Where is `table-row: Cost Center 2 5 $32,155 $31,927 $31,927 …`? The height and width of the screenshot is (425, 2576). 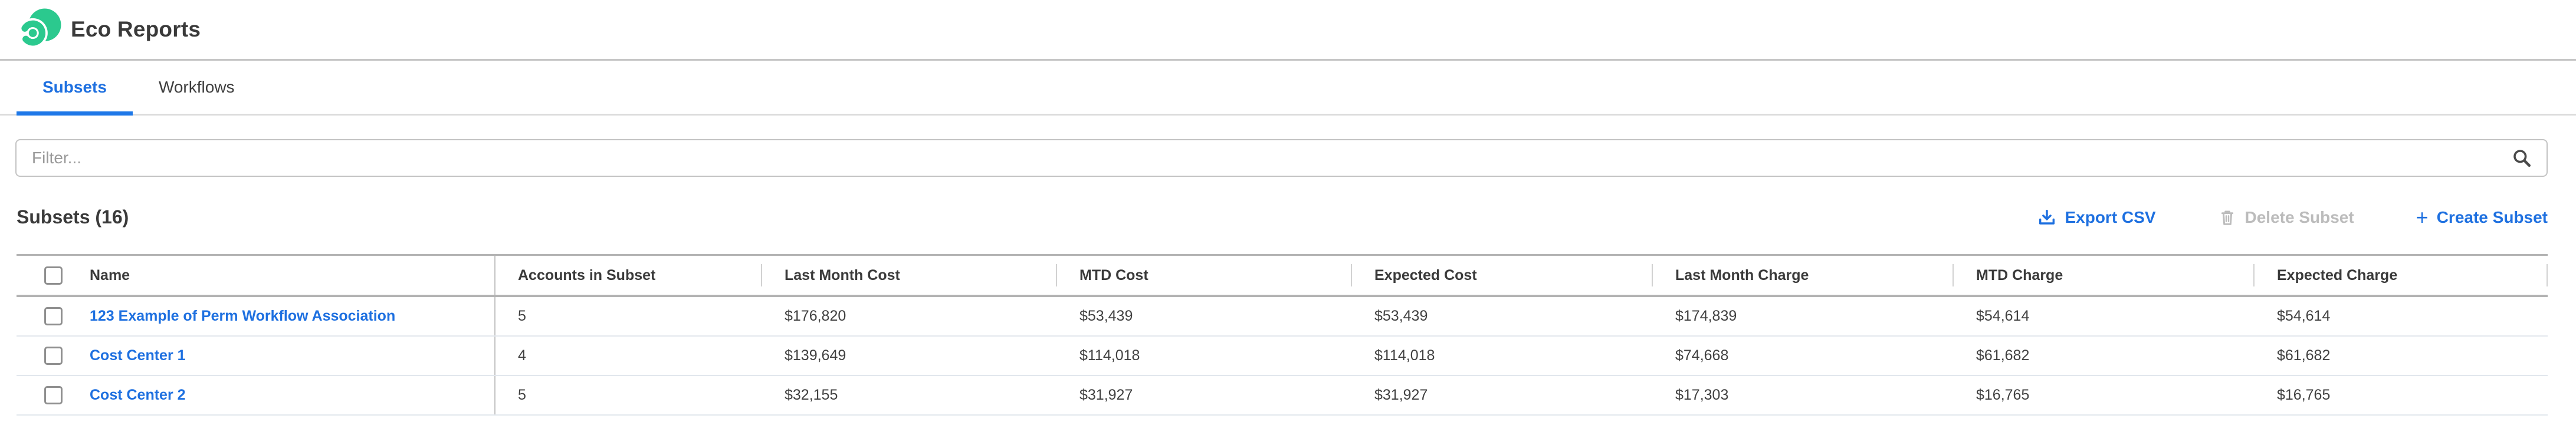
table-row: Cost Center 2 5 $32,155 $31,927 $31,927 … is located at coordinates (1282, 396).